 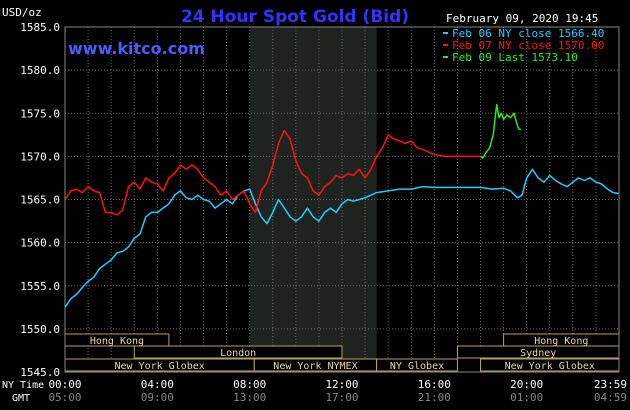 What do you see at coordinates (526, 397) in the screenshot?
I see `x-tick-label-gmt: 01:00` at bounding box center [526, 397].